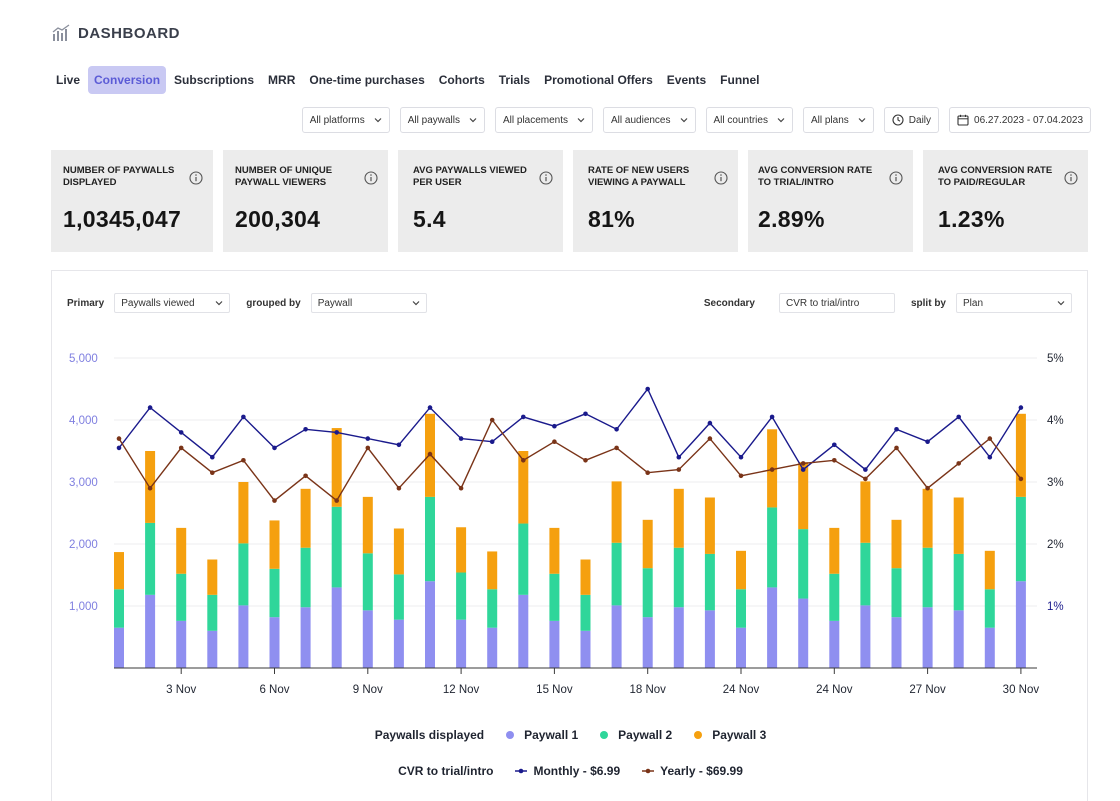 This screenshot has height=801, width=1120. I want to click on tab-cohorts: Cohorts, so click(461, 80).